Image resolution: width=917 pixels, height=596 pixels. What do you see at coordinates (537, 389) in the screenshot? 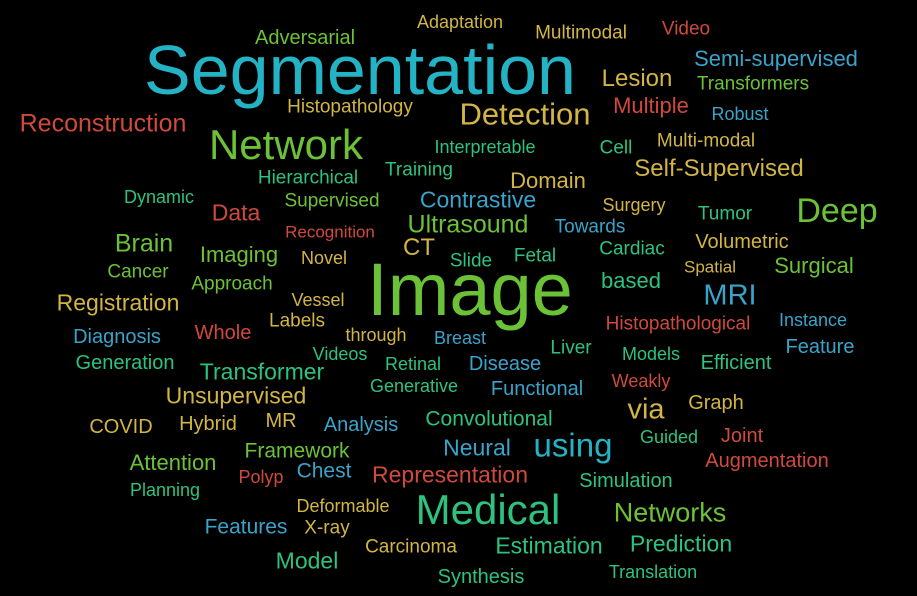
I see `word-functional: Functional` at bounding box center [537, 389].